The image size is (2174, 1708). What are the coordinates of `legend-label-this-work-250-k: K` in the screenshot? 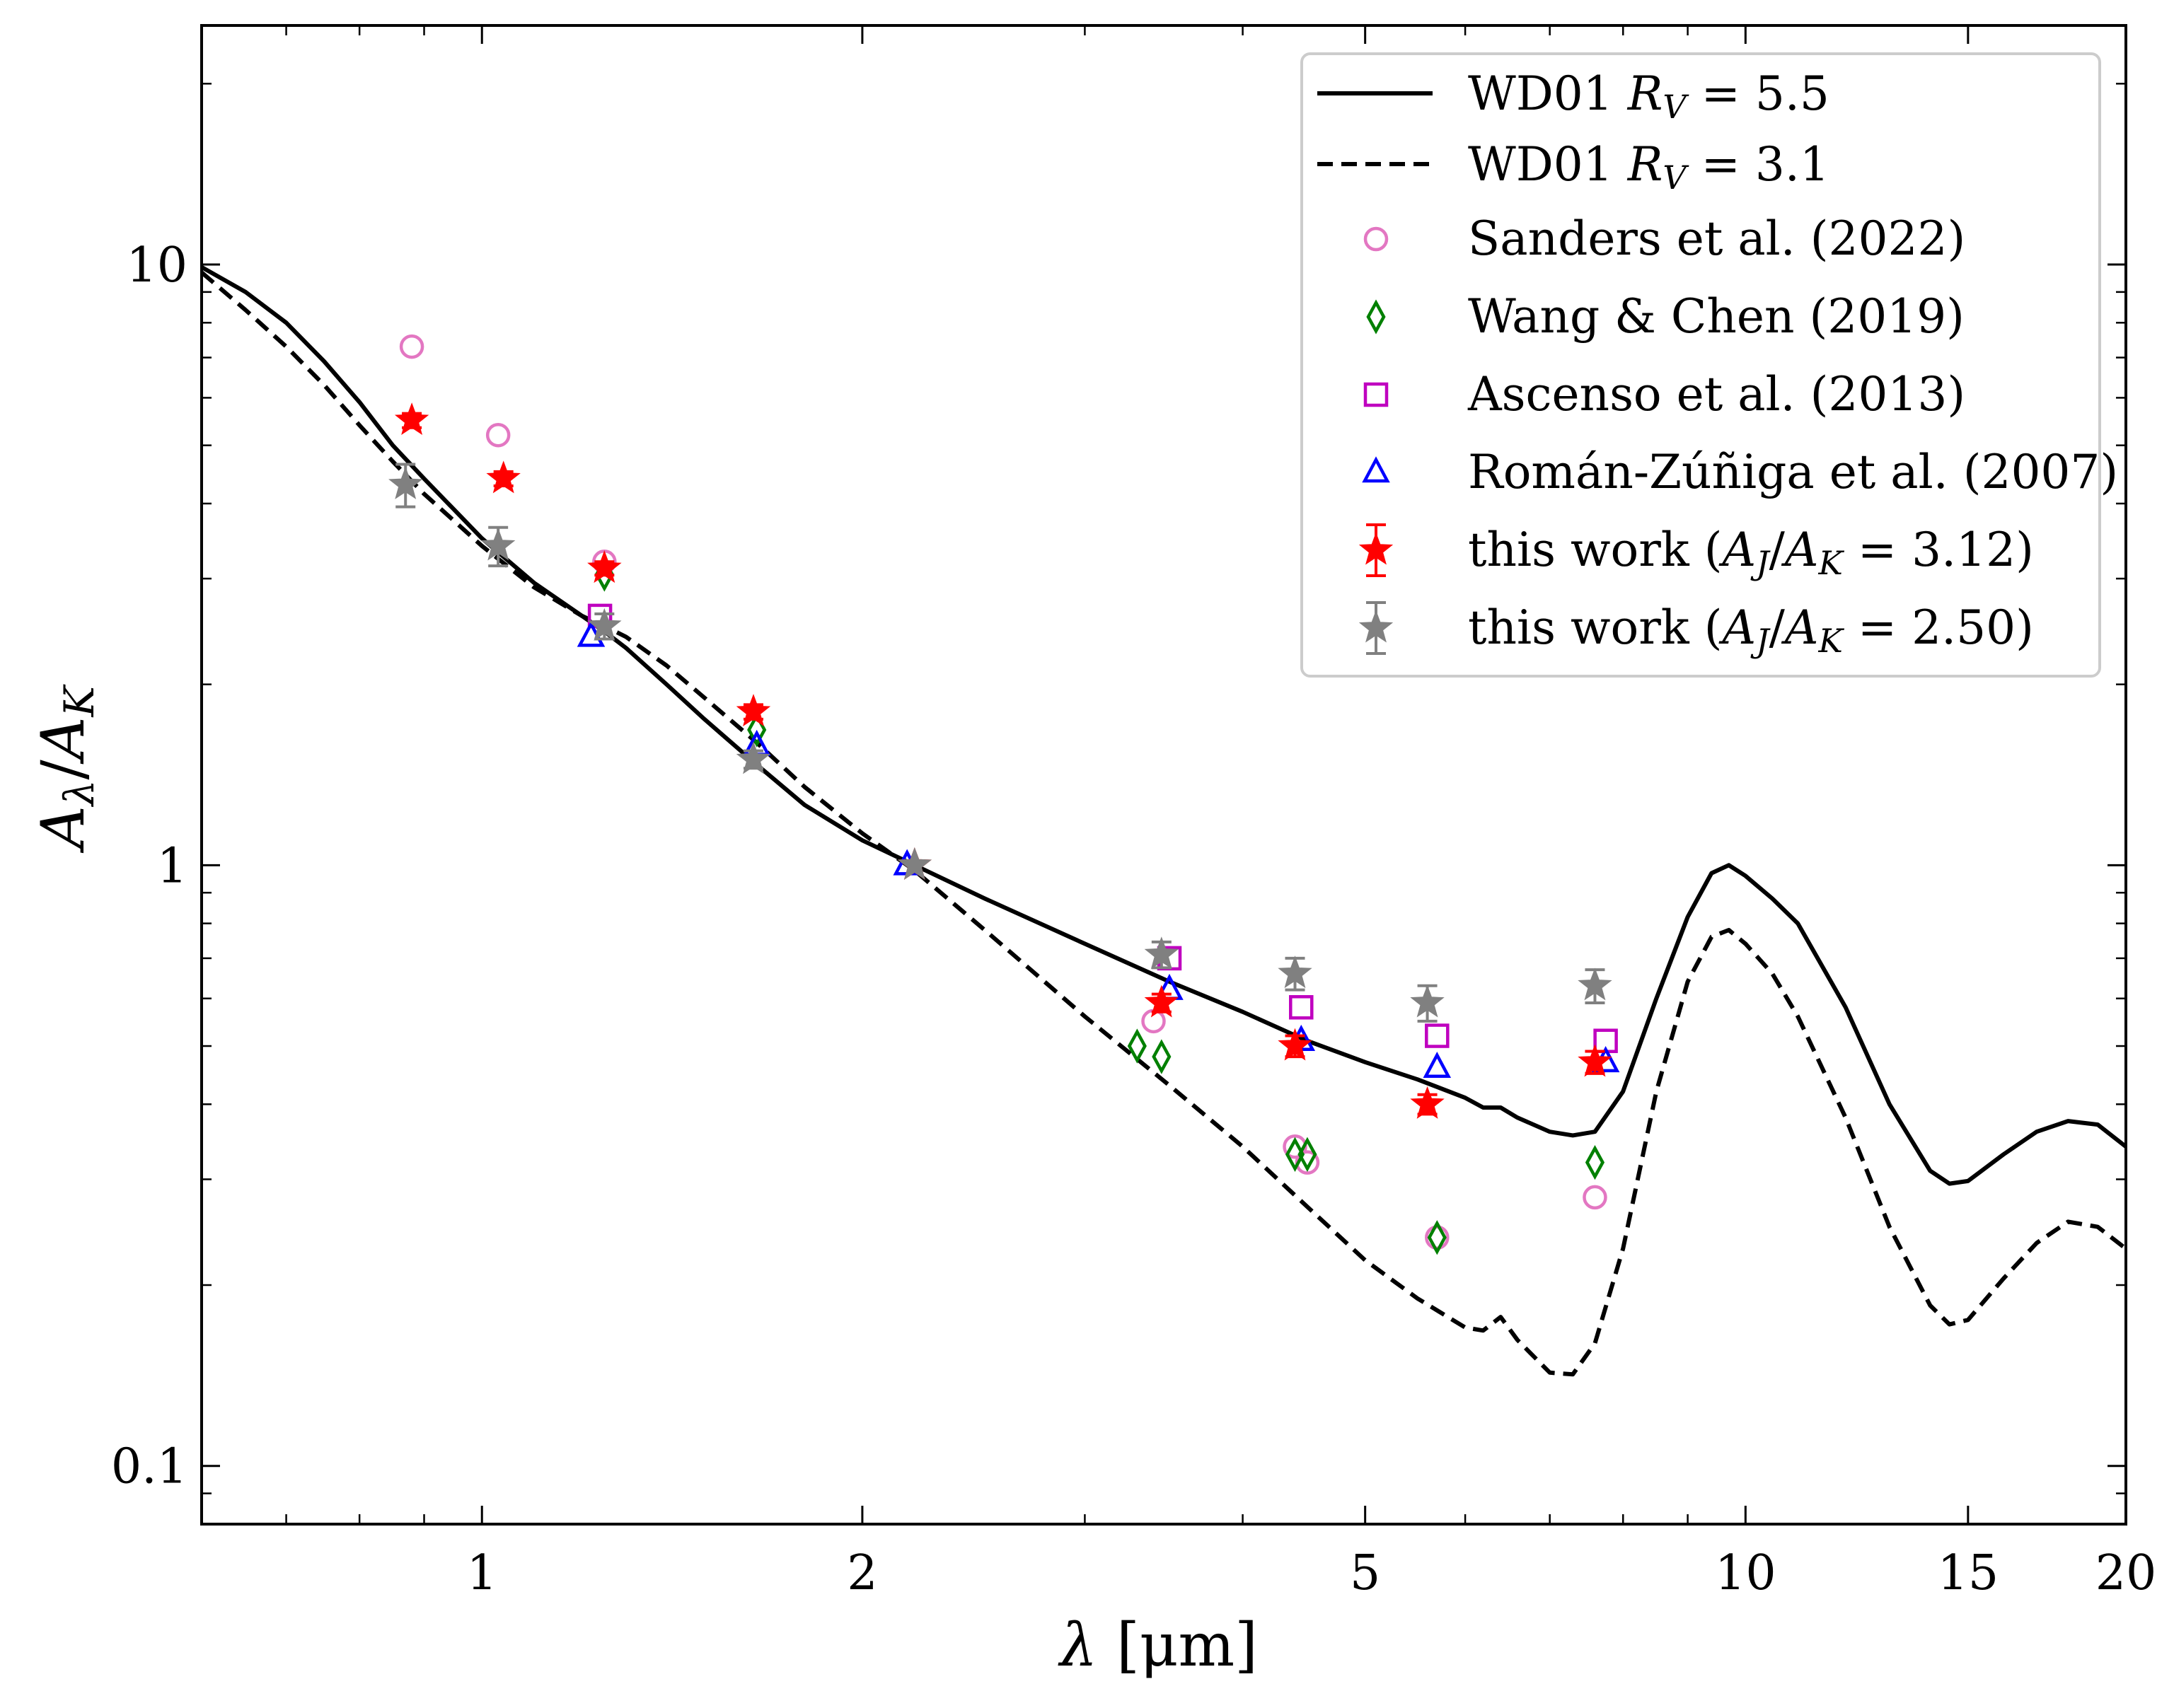 It's located at (1831, 641).